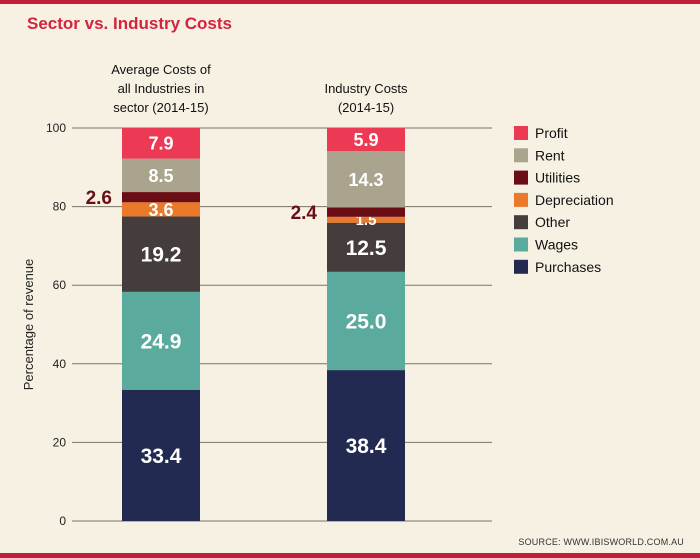 The image size is (700, 558). Describe the element at coordinates (28, 325) in the screenshot. I see `y-axis-label: Percentage of revenue` at that location.